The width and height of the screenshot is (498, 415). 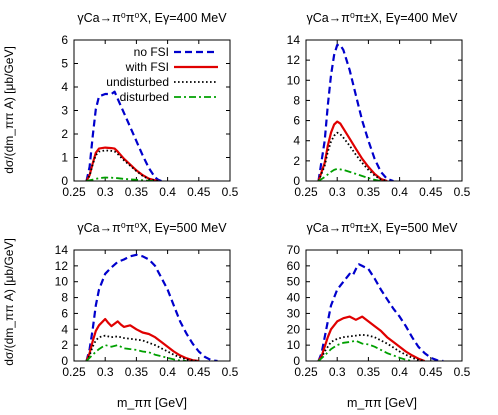 What do you see at coordinates (294, 298) in the screenshot?
I see `y-tick-label: 40` at bounding box center [294, 298].